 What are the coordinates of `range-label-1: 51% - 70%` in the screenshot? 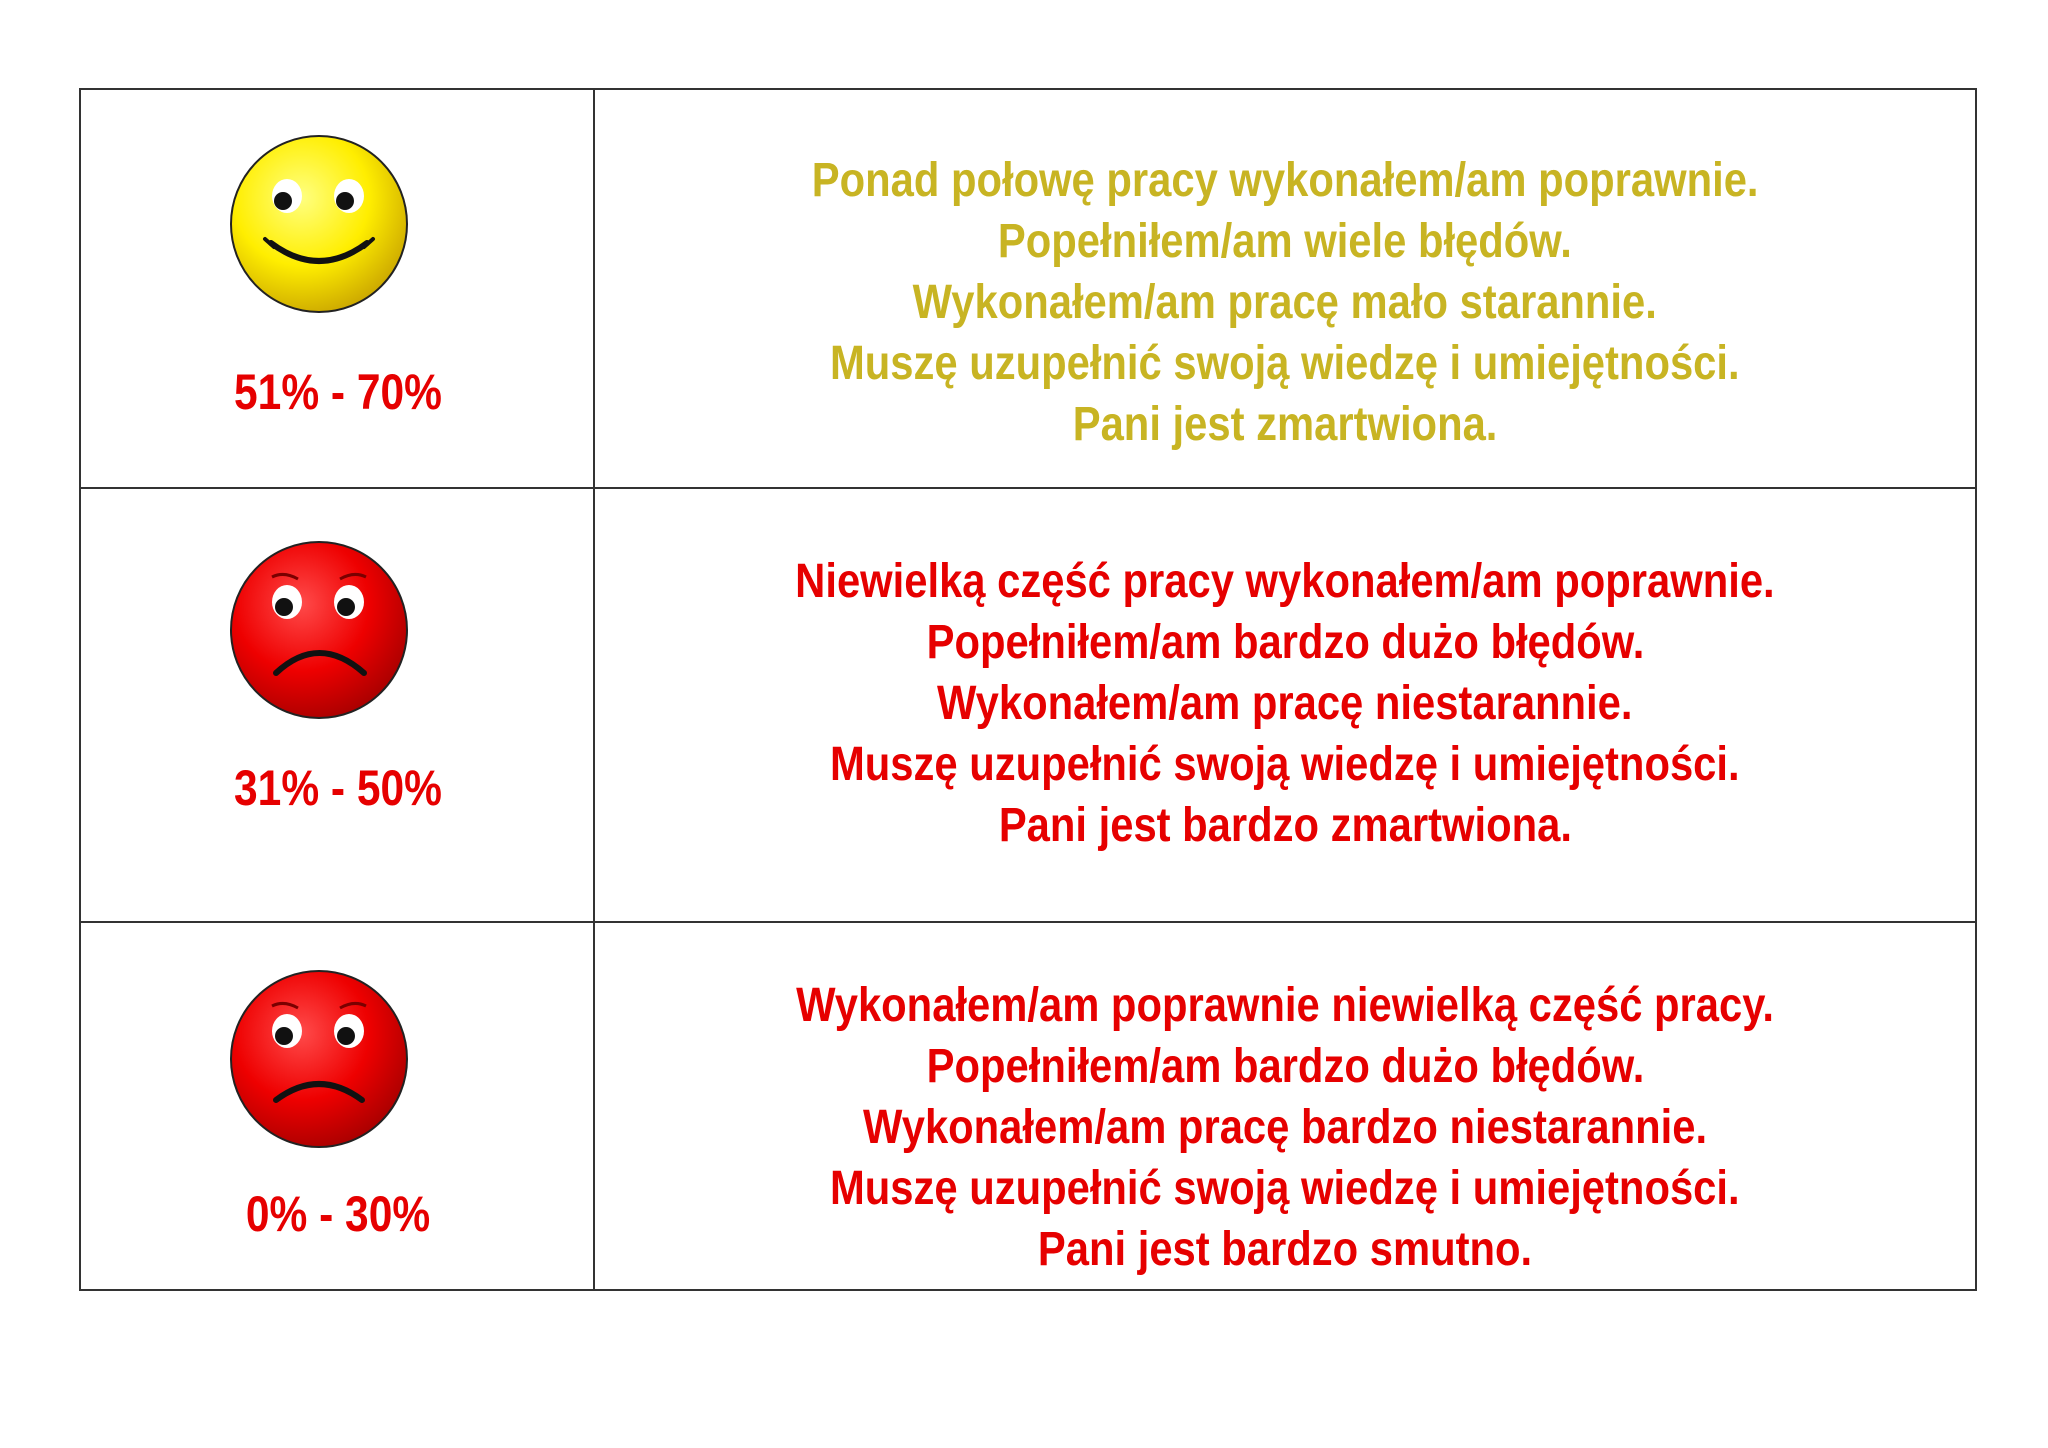 It's located at (338, 392).